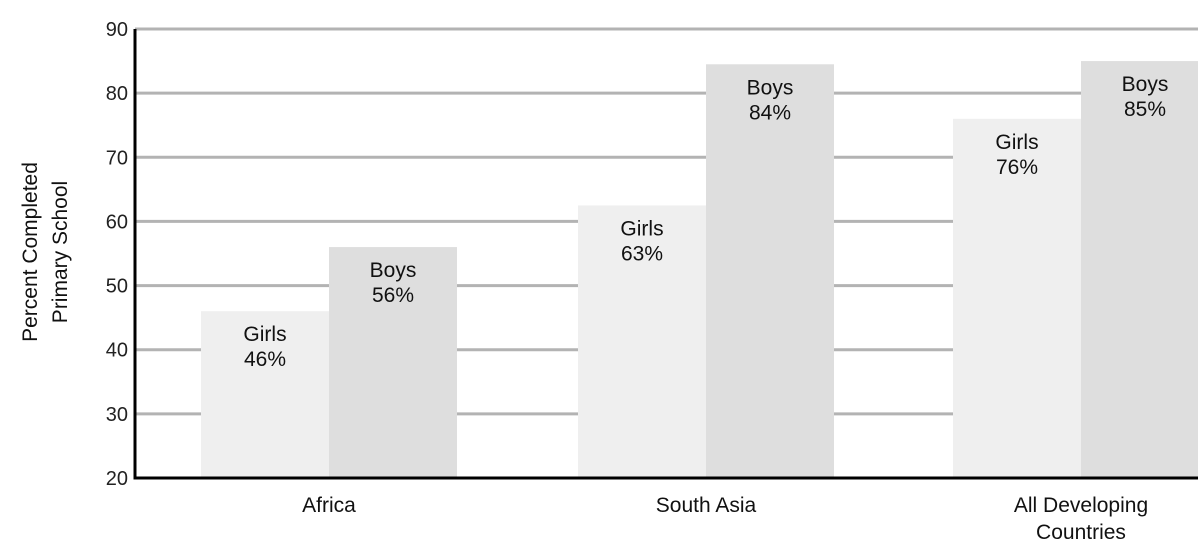 The width and height of the screenshot is (1198, 546). What do you see at coordinates (1145, 109) in the screenshot?
I see `data-label-value: 85%` at bounding box center [1145, 109].